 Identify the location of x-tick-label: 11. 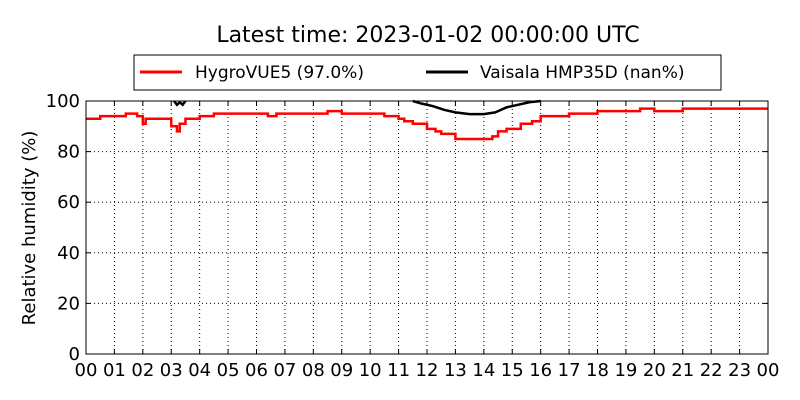
(398, 370).